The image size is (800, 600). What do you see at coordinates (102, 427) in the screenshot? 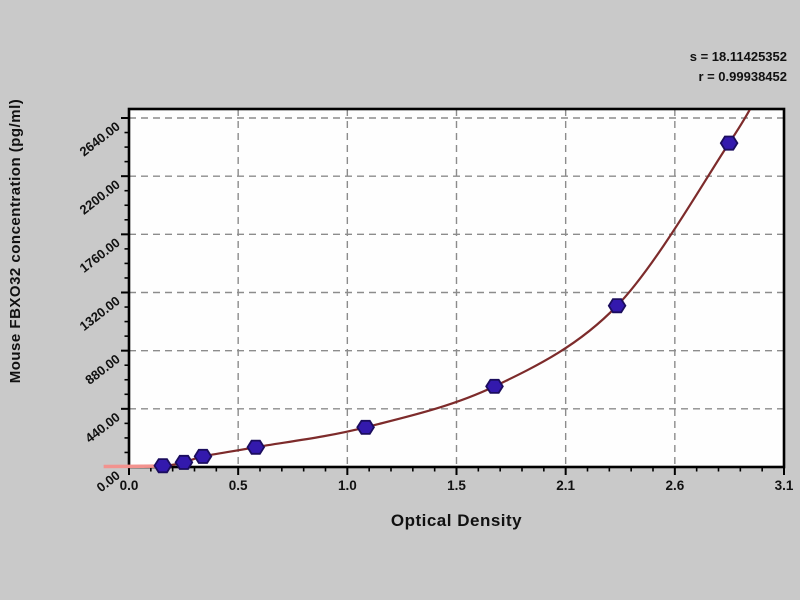
I see `y-tick-label: 440.00` at bounding box center [102, 427].